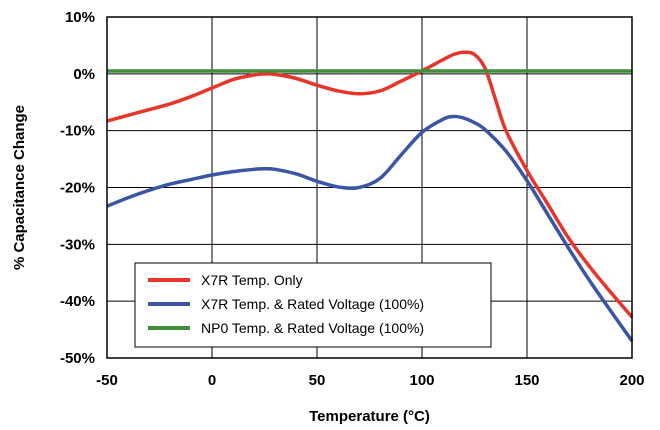 The image size is (660, 430). I want to click on y-axis-title: % Capacitance Change, so click(19, 187).